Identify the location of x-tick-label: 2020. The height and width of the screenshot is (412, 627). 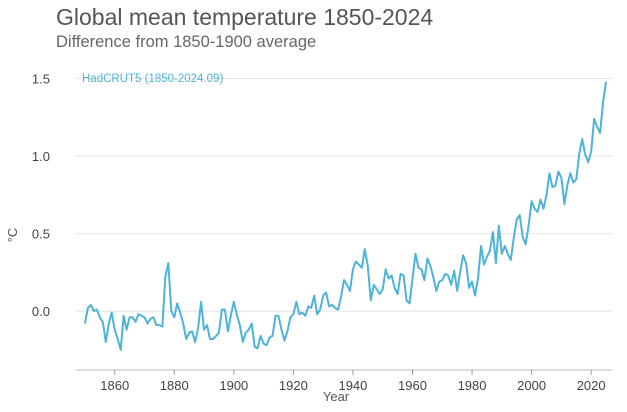
(591, 385).